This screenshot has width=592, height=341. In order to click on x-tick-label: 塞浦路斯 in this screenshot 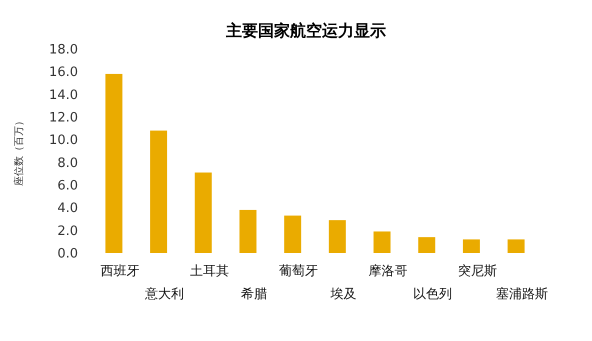, I will do `click(522, 294)`.